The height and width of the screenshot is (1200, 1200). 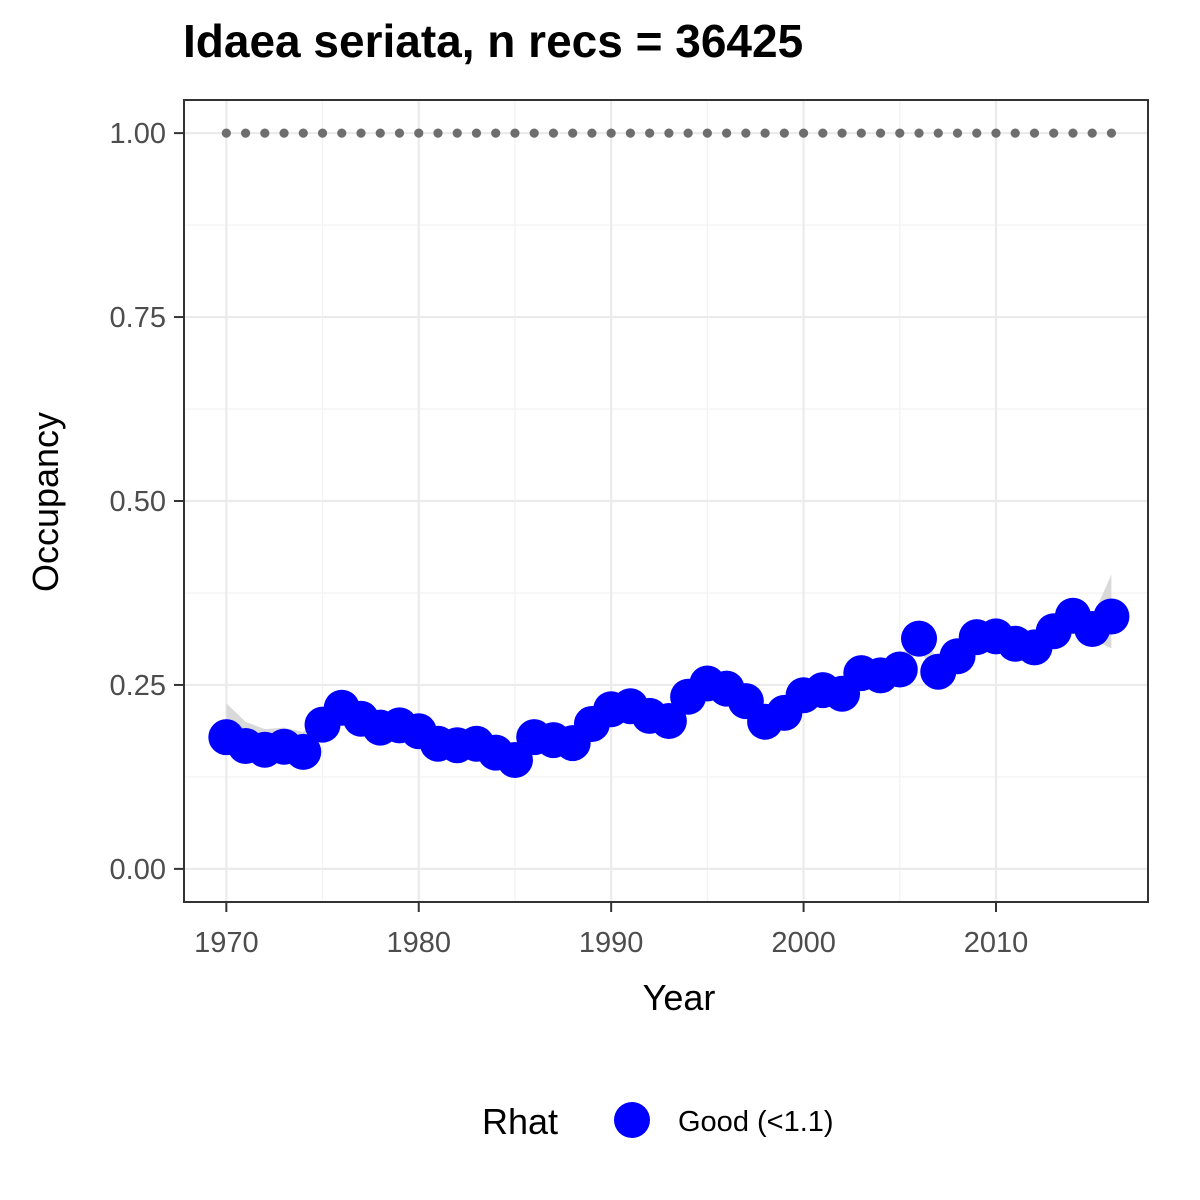 What do you see at coordinates (45, 502) in the screenshot?
I see `y-axis-title: Occupancy` at bounding box center [45, 502].